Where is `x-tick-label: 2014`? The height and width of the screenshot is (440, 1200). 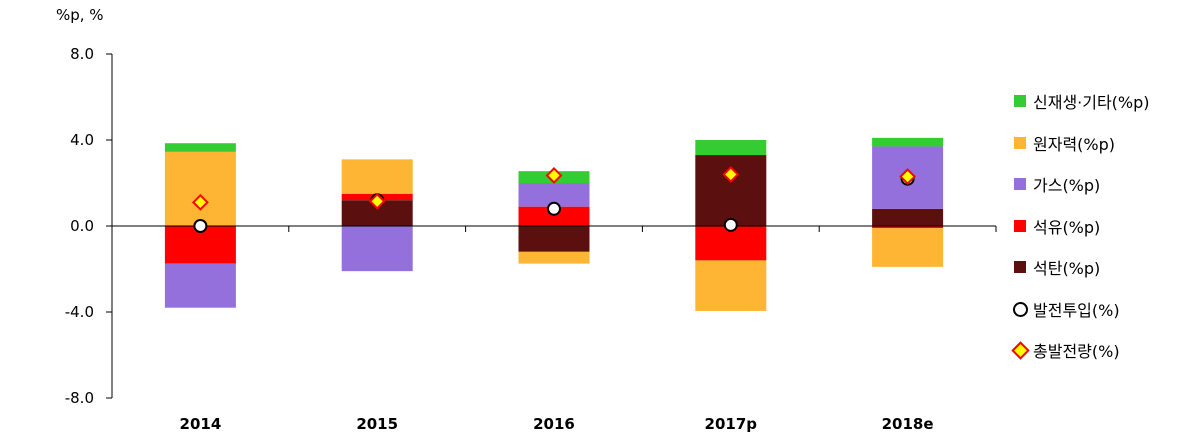 x-tick-label: 2014 is located at coordinates (201, 424).